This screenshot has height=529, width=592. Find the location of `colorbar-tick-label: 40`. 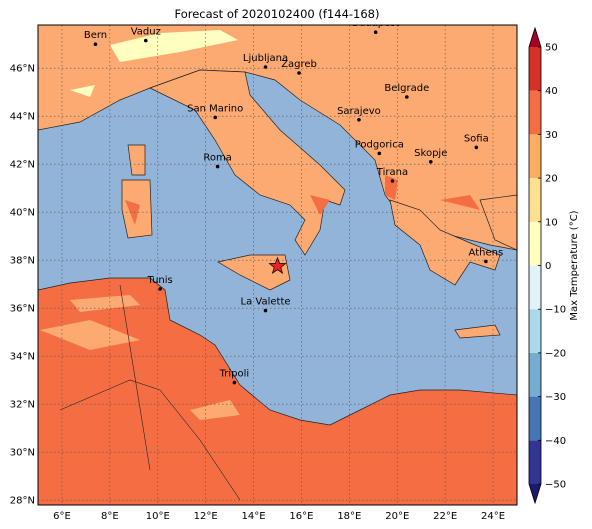

colorbar-tick-label: 40 is located at coordinates (551, 91).